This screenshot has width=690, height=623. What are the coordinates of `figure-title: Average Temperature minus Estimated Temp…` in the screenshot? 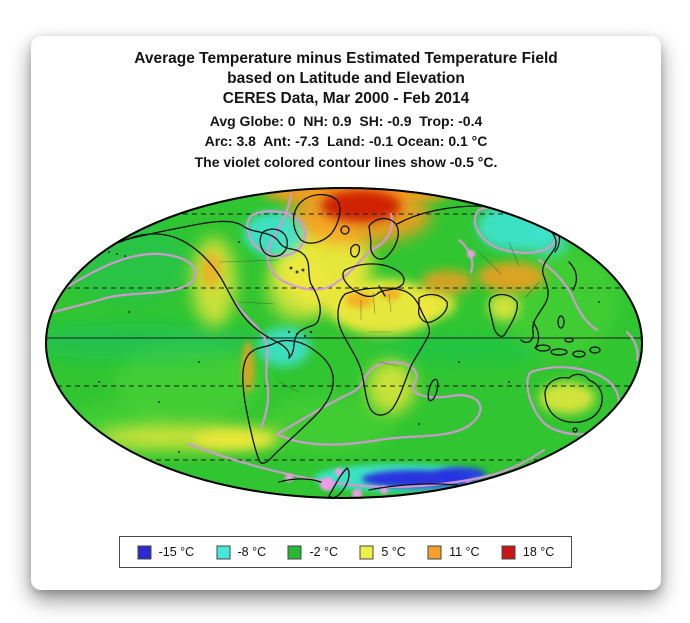 It's located at (346, 79).